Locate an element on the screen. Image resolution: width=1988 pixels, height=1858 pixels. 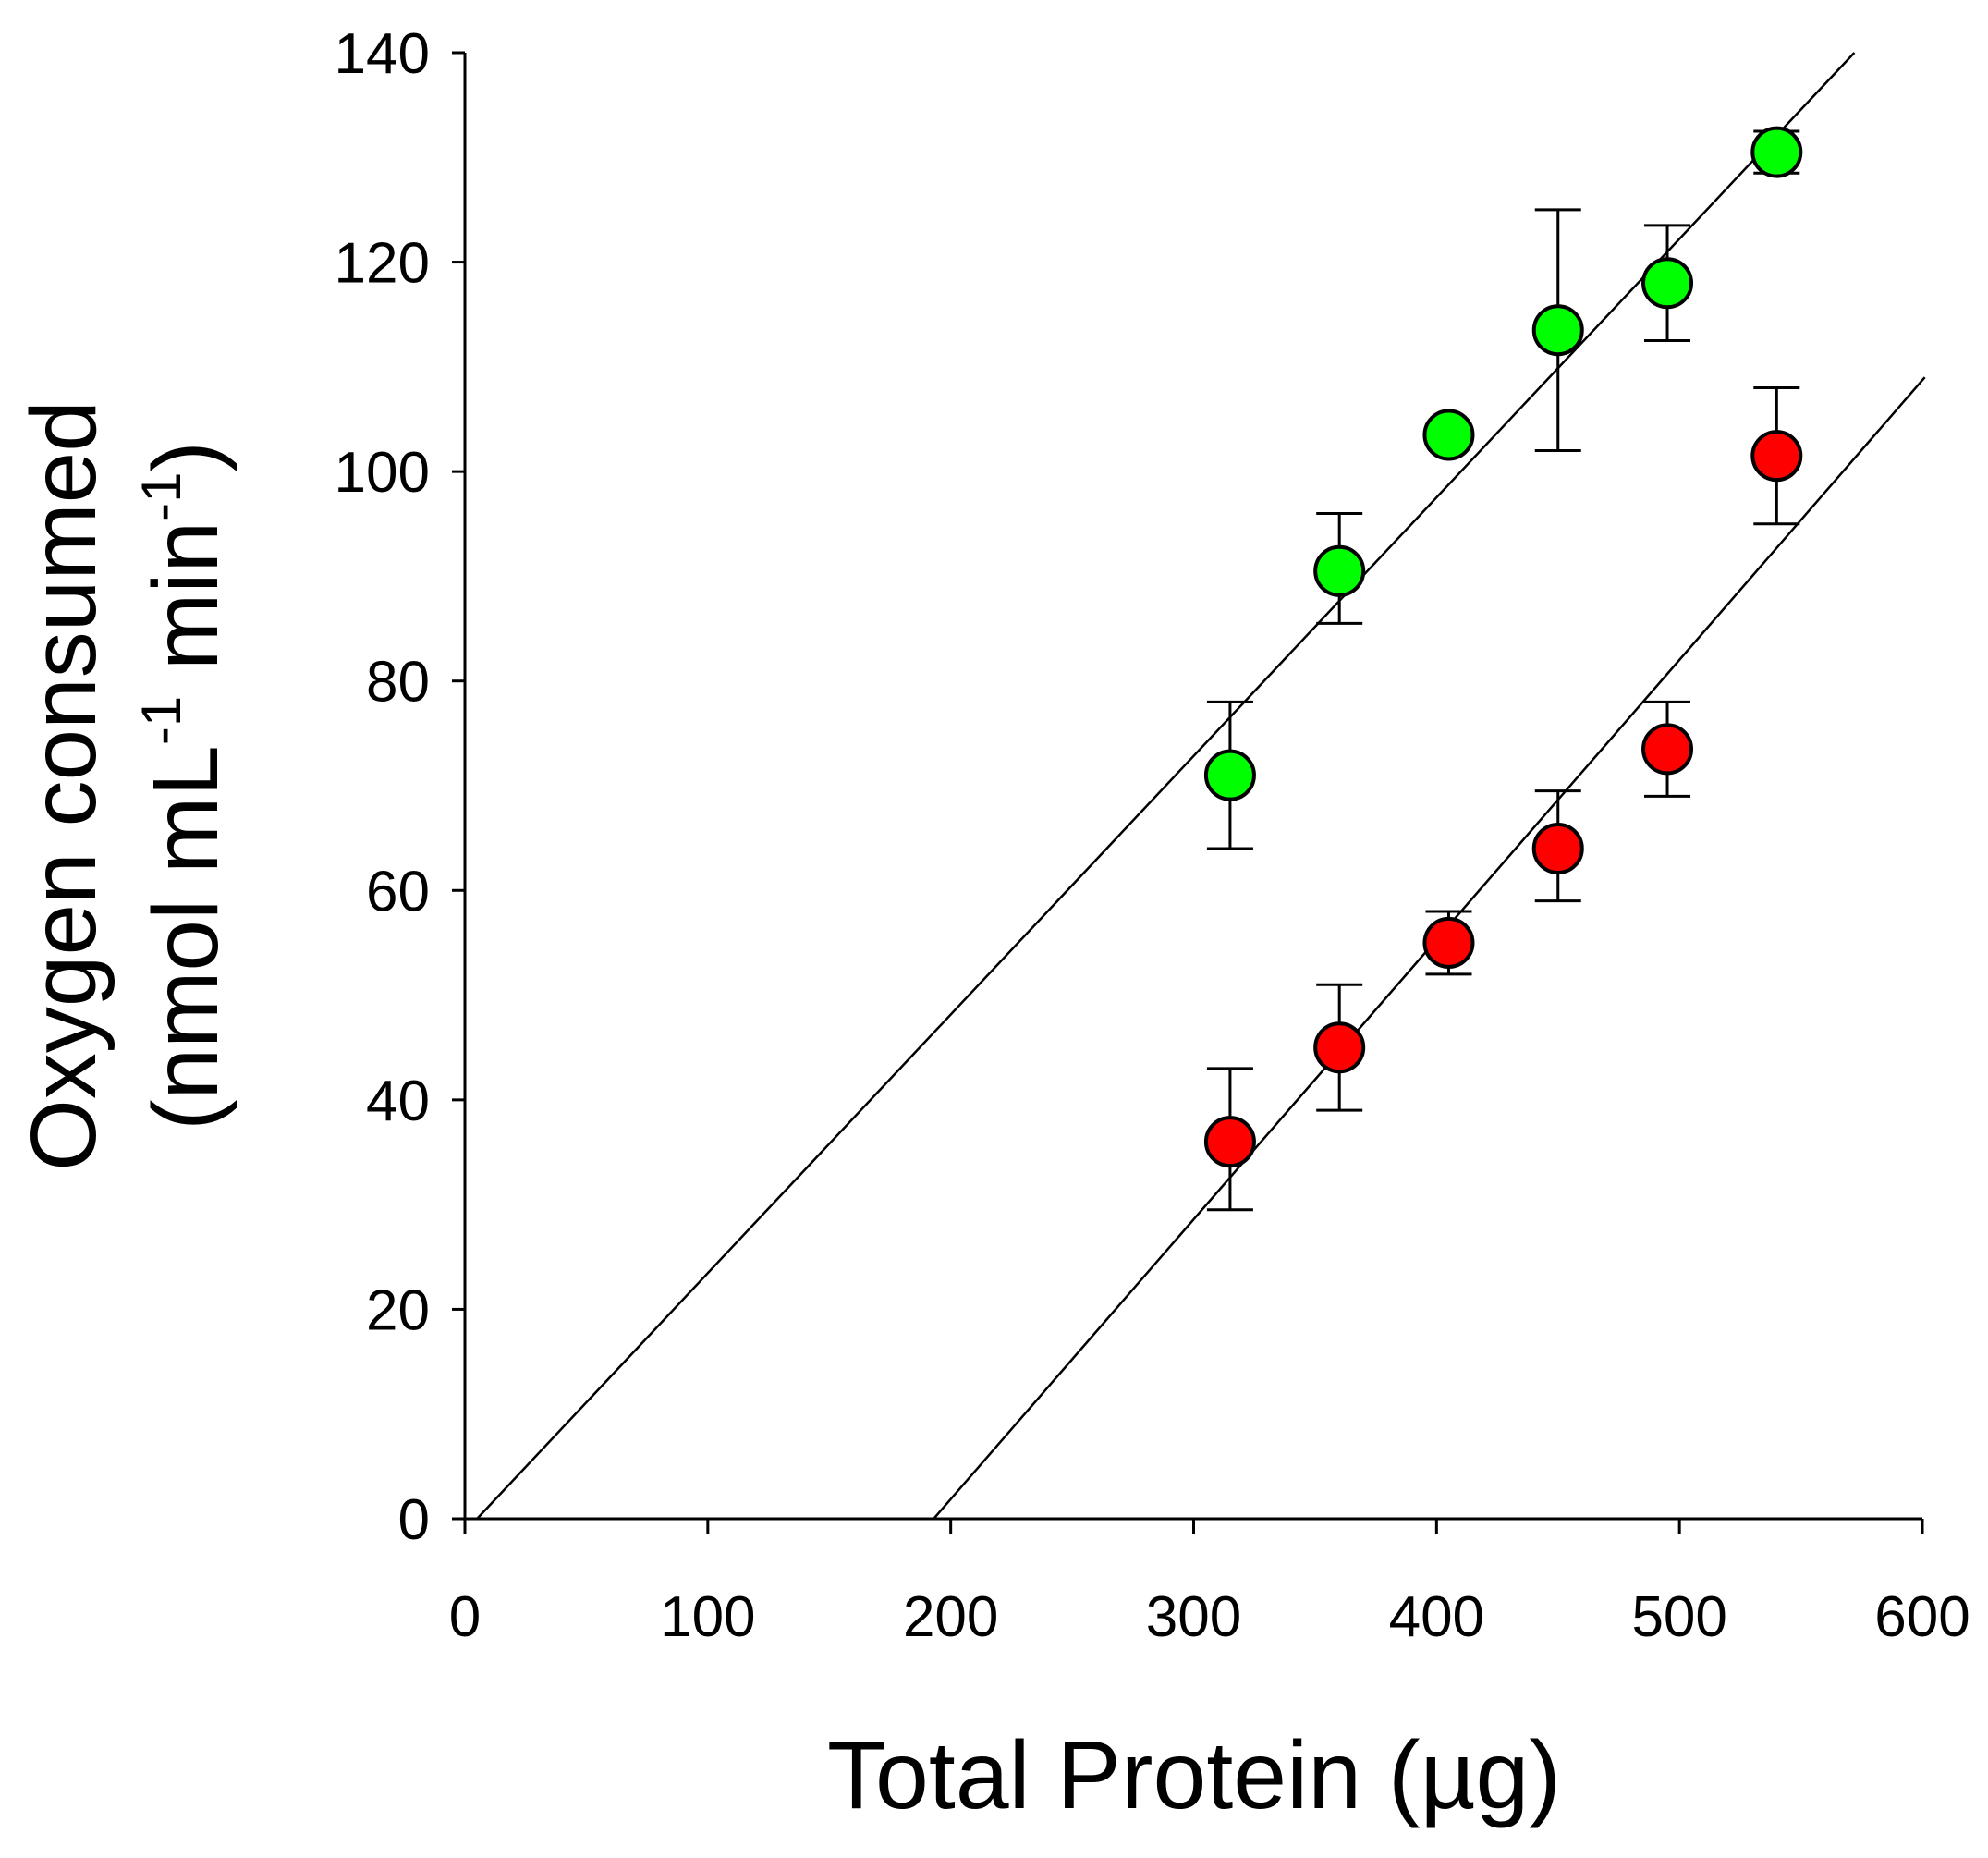
x-tick-label: 400 is located at coordinates (1437, 1617).